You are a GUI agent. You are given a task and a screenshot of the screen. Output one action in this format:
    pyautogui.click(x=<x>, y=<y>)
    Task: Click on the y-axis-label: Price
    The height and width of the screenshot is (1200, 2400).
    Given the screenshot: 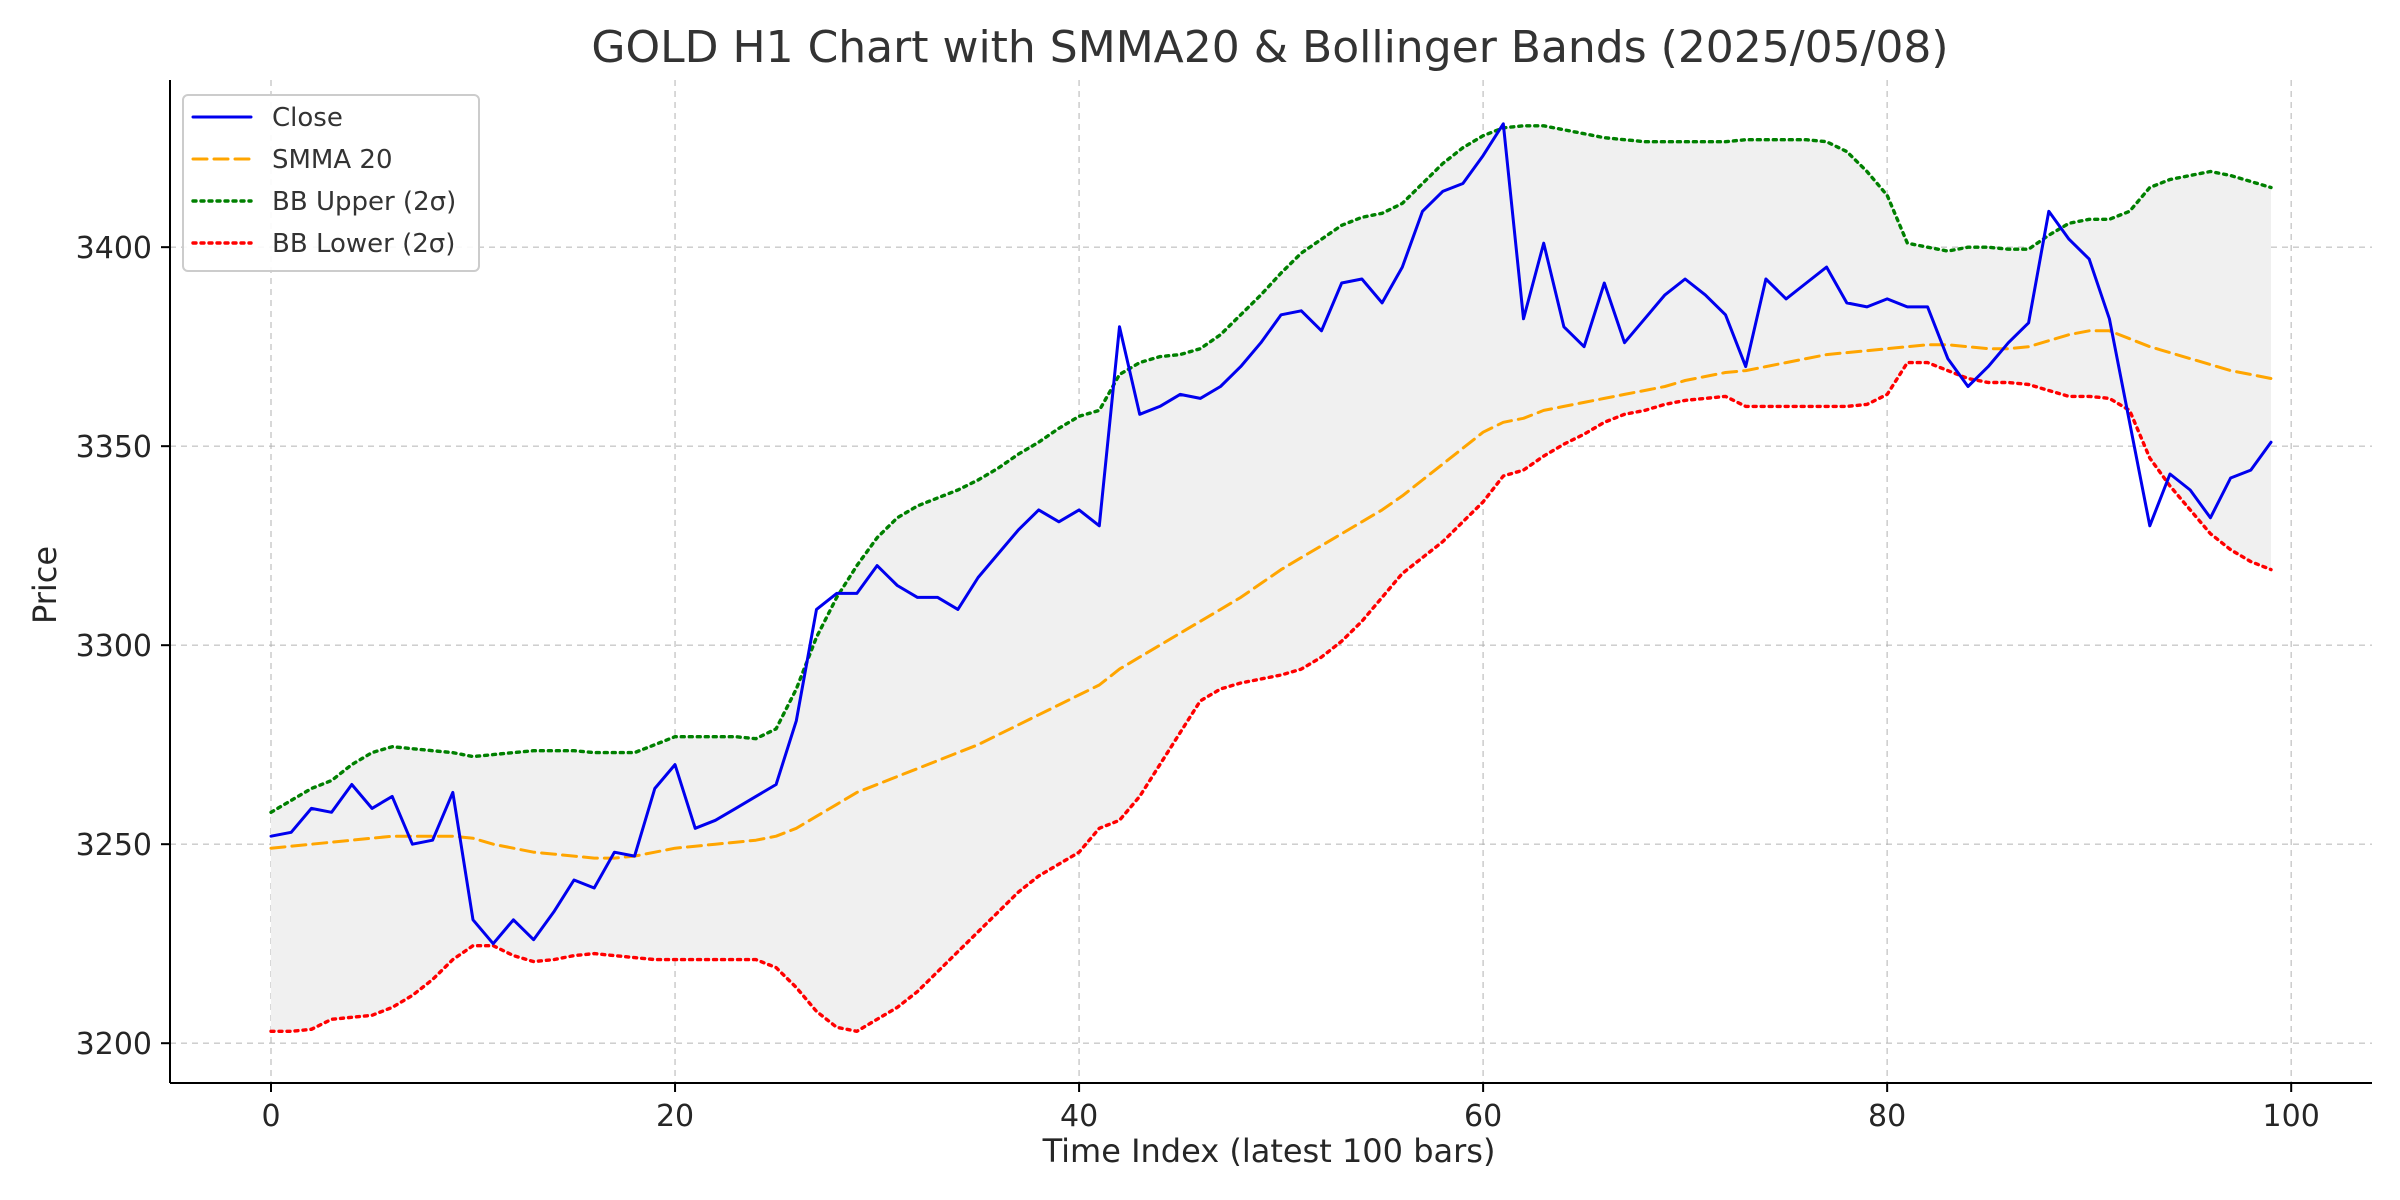 What is the action you would take?
    pyautogui.click(x=45, y=585)
    